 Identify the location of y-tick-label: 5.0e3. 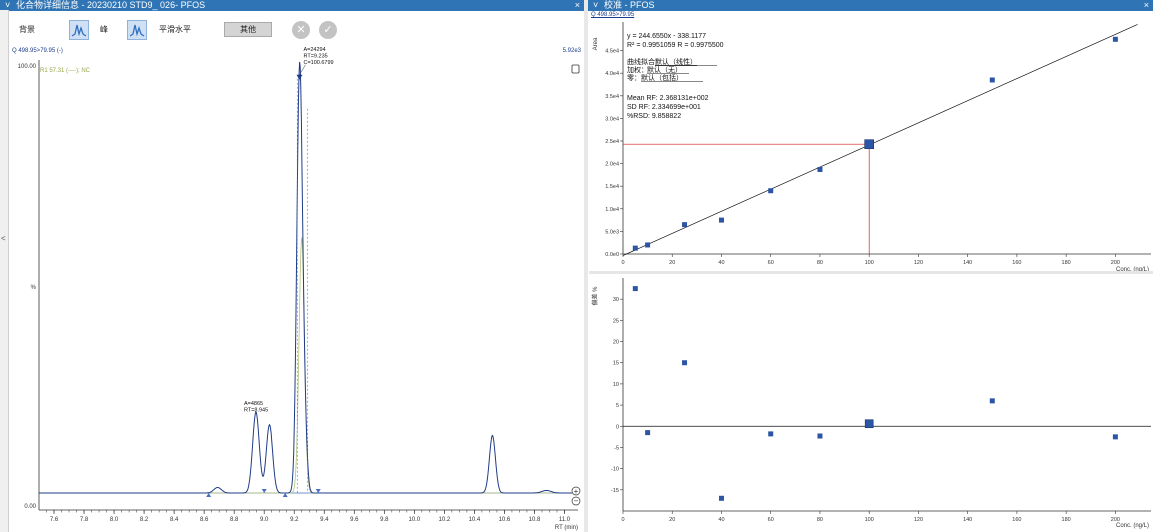
(612, 232).